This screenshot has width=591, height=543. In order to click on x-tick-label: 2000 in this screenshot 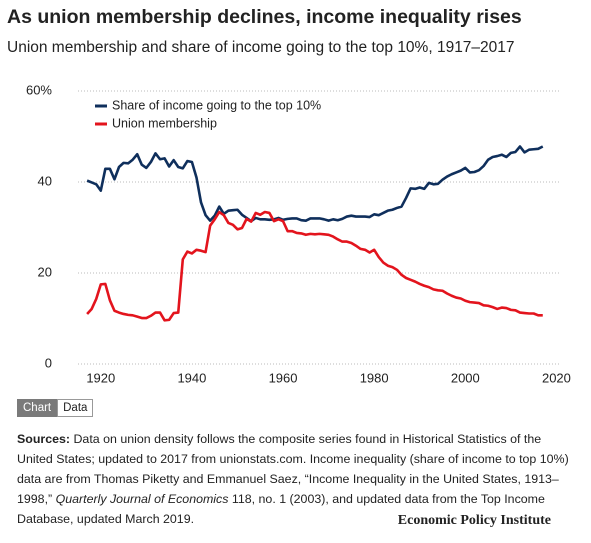, I will do `click(465, 377)`.